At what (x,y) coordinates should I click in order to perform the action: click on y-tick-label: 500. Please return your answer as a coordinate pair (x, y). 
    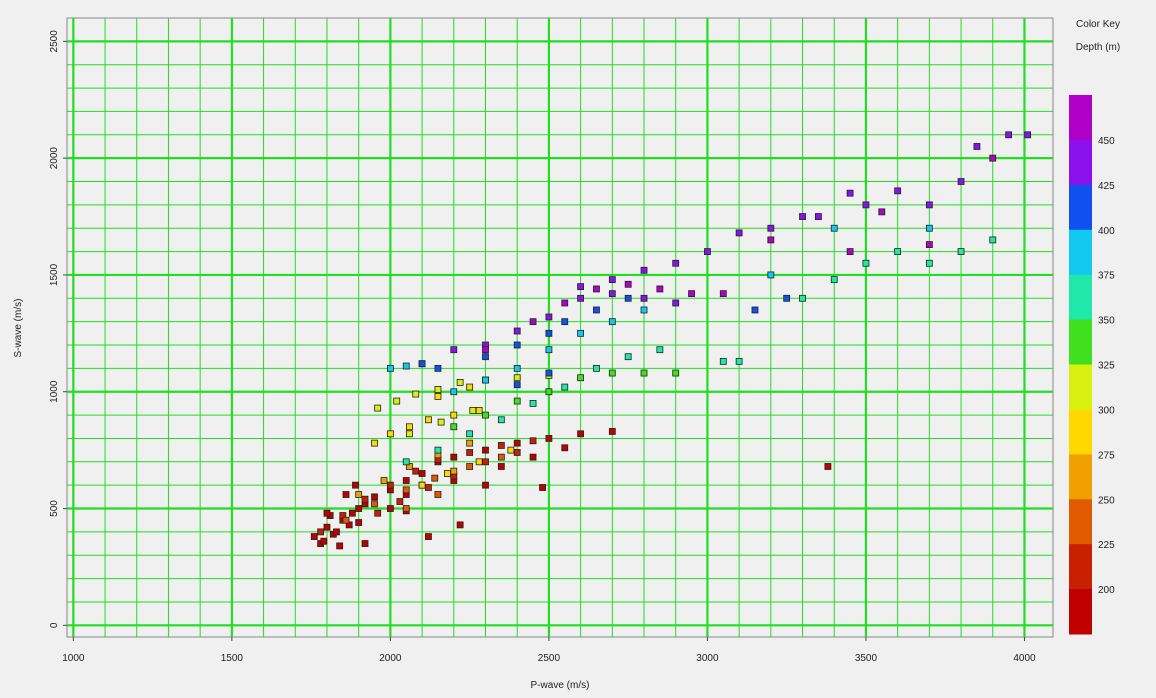
    Looking at the image, I should click on (54, 508).